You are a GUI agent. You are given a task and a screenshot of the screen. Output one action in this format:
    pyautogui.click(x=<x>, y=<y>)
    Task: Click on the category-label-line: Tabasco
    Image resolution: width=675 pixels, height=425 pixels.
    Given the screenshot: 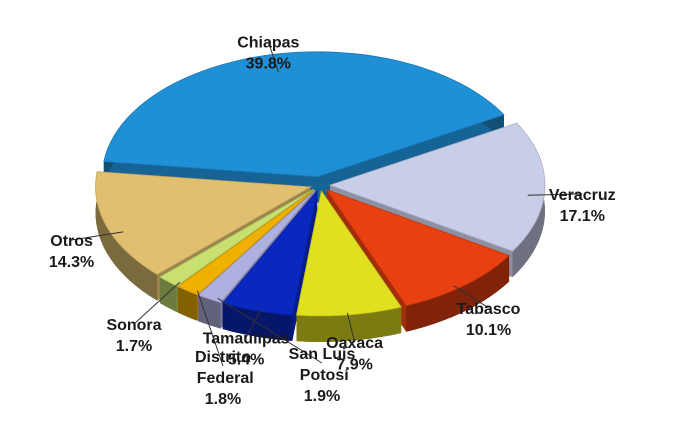 What is the action you would take?
    pyautogui.click(x=489, y=309)
    